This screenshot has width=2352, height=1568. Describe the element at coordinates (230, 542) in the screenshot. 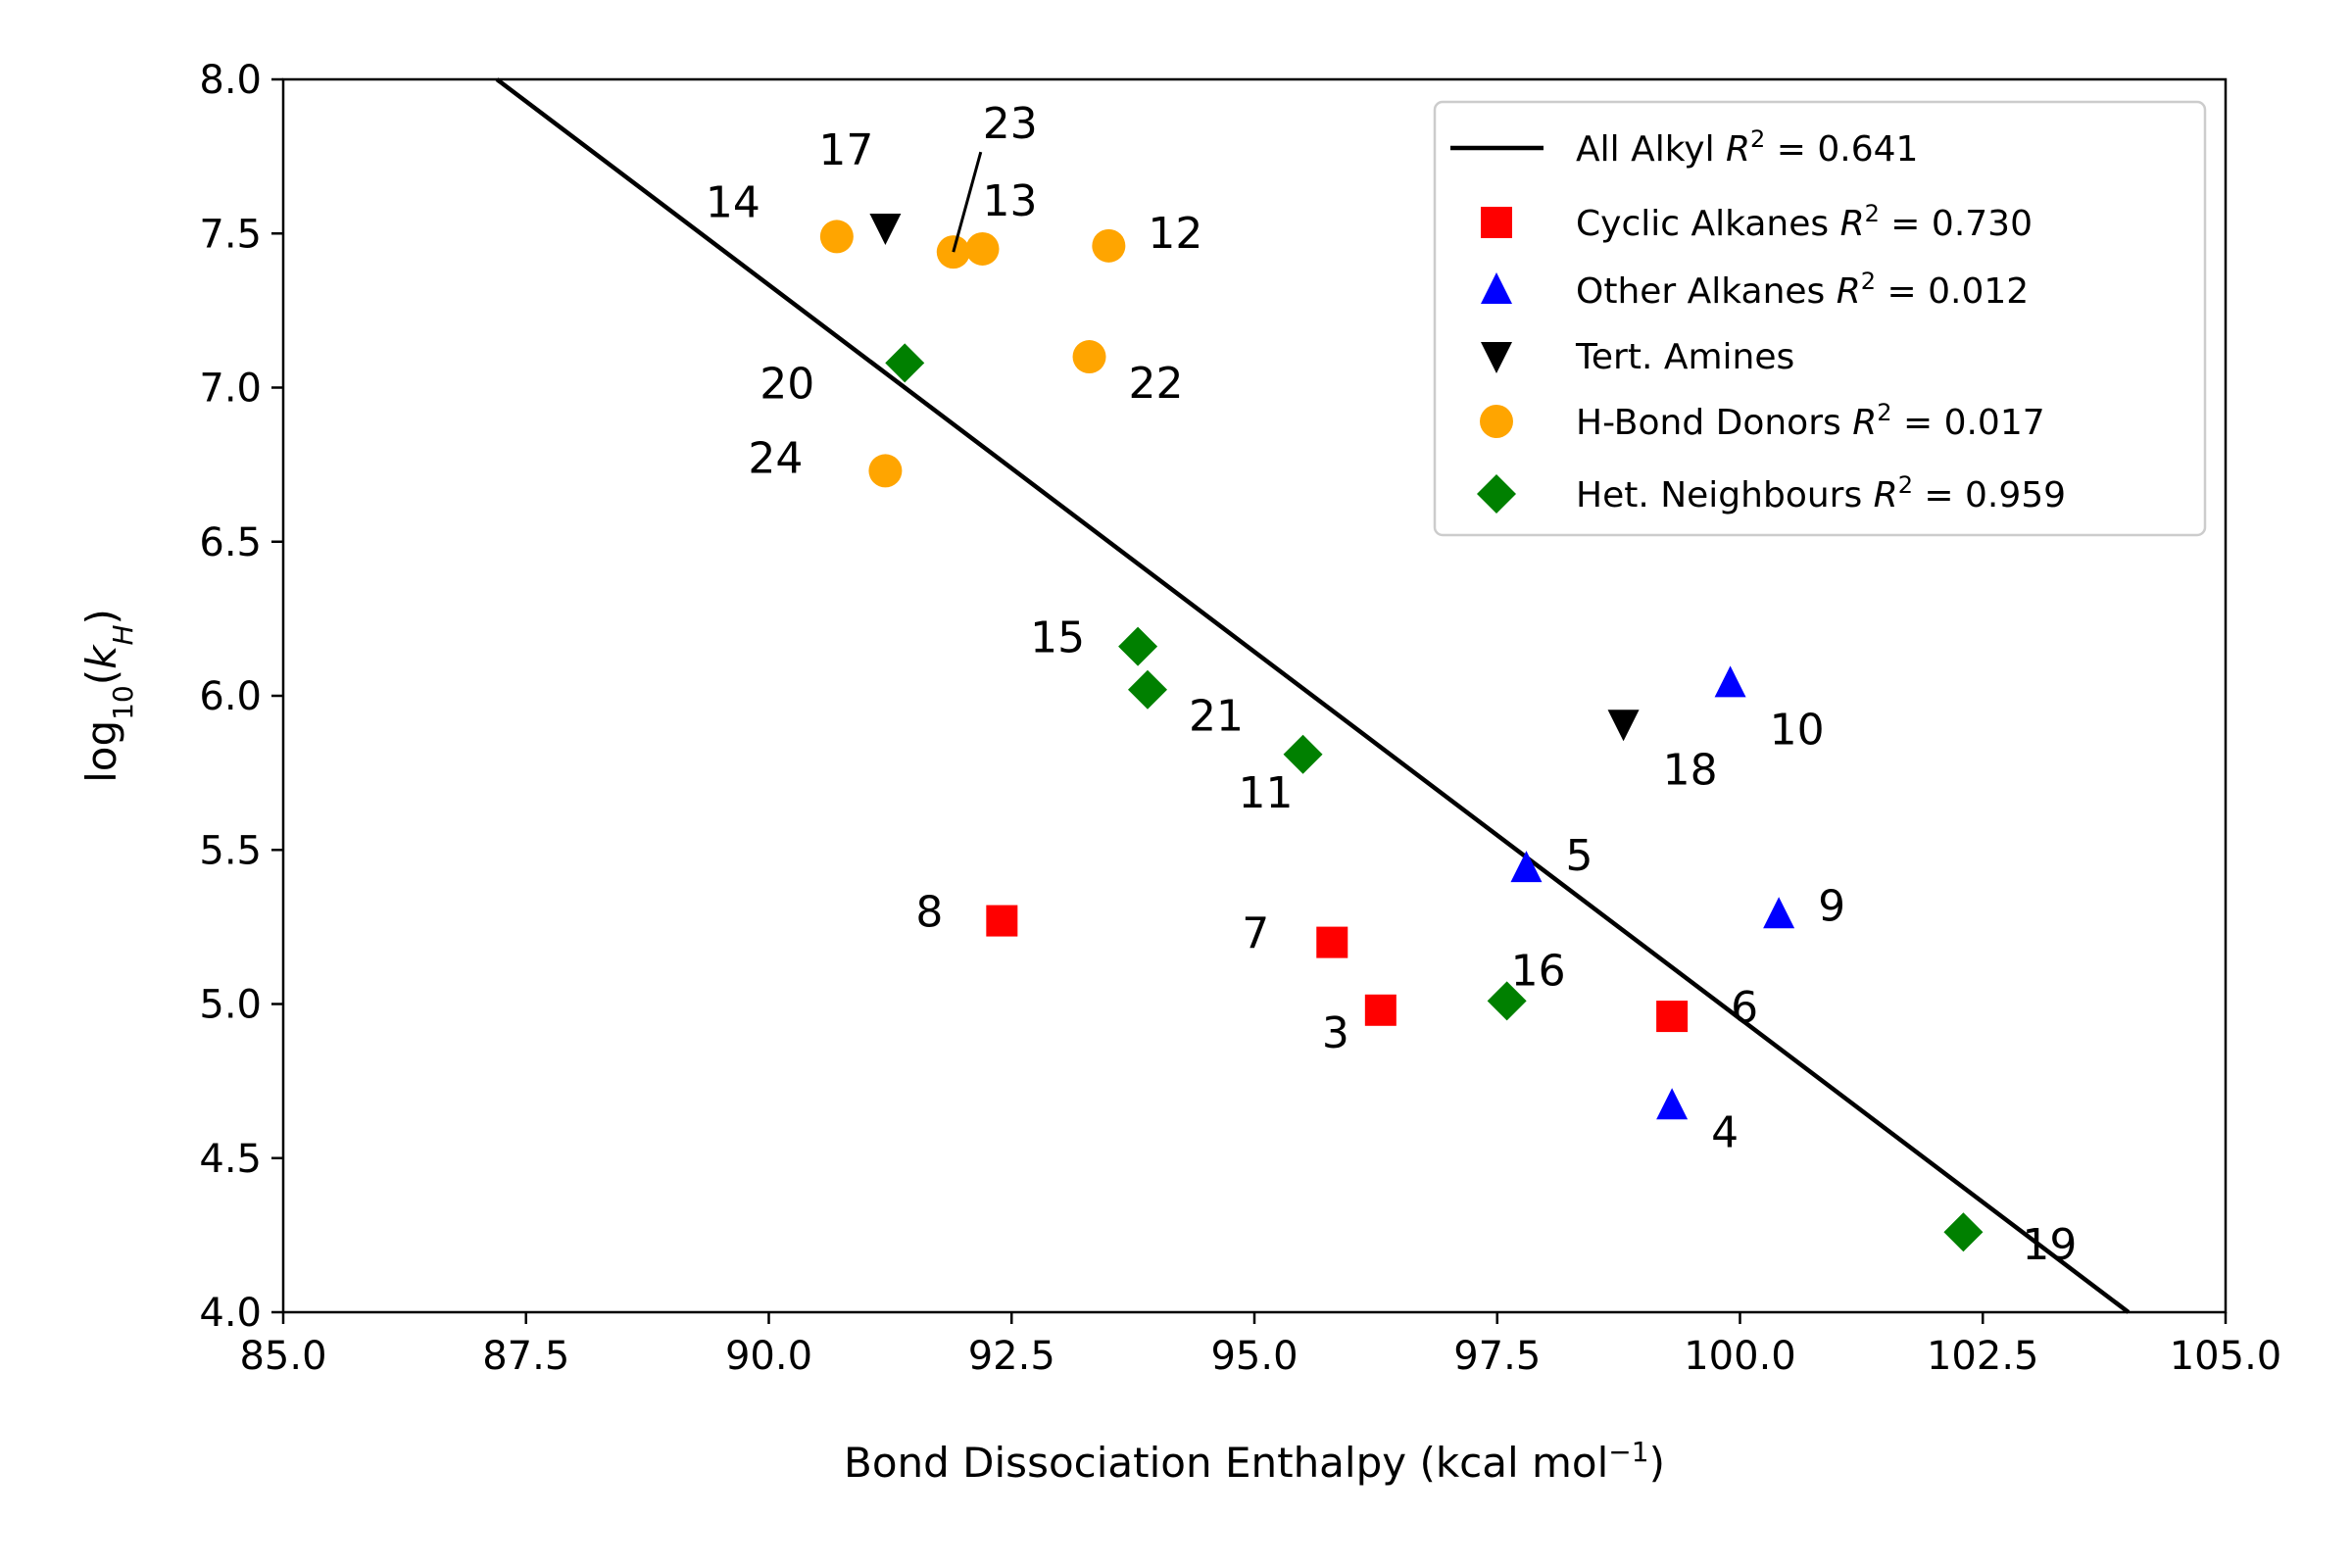

I see `y-tick-label: 6.5` at that location.